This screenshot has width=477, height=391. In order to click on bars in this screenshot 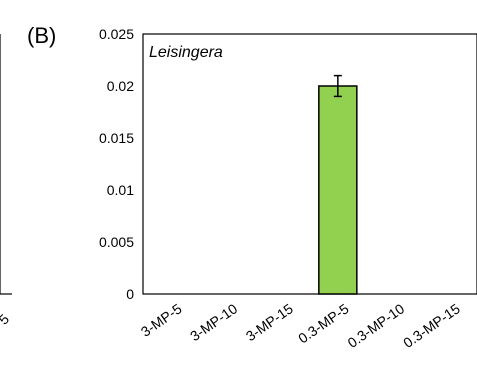, I will do `click(338, 184)`.